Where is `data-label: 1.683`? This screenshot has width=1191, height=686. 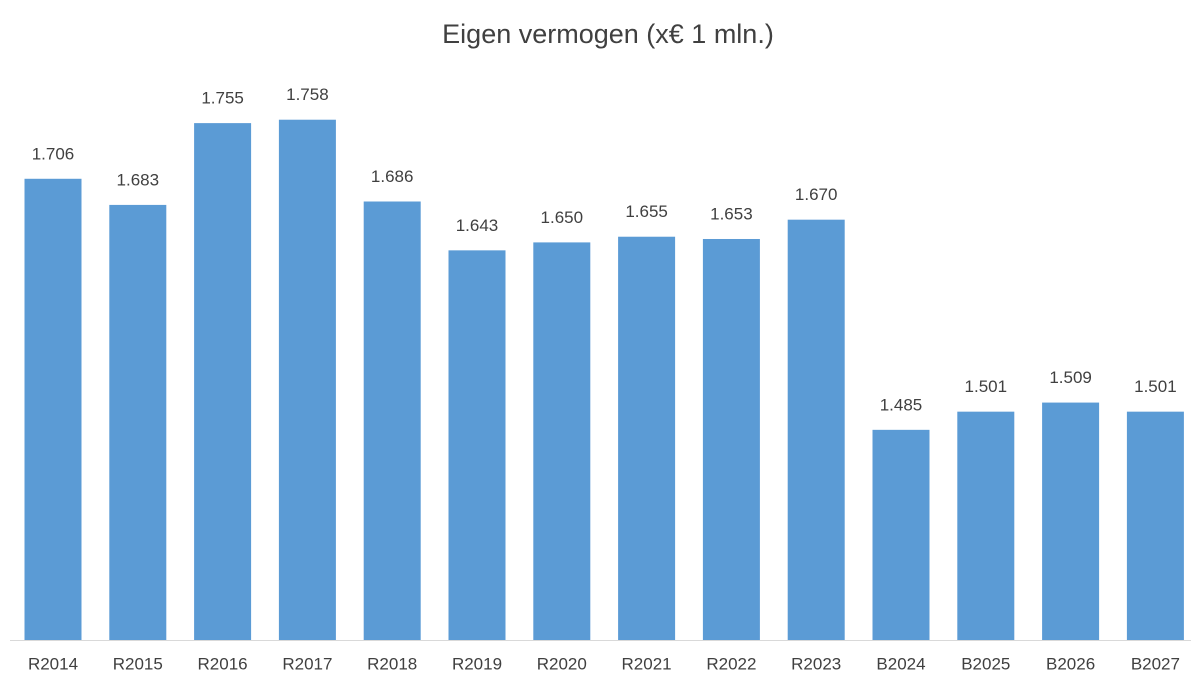
data-label: 1.683 is located at coordinates (138, 179).